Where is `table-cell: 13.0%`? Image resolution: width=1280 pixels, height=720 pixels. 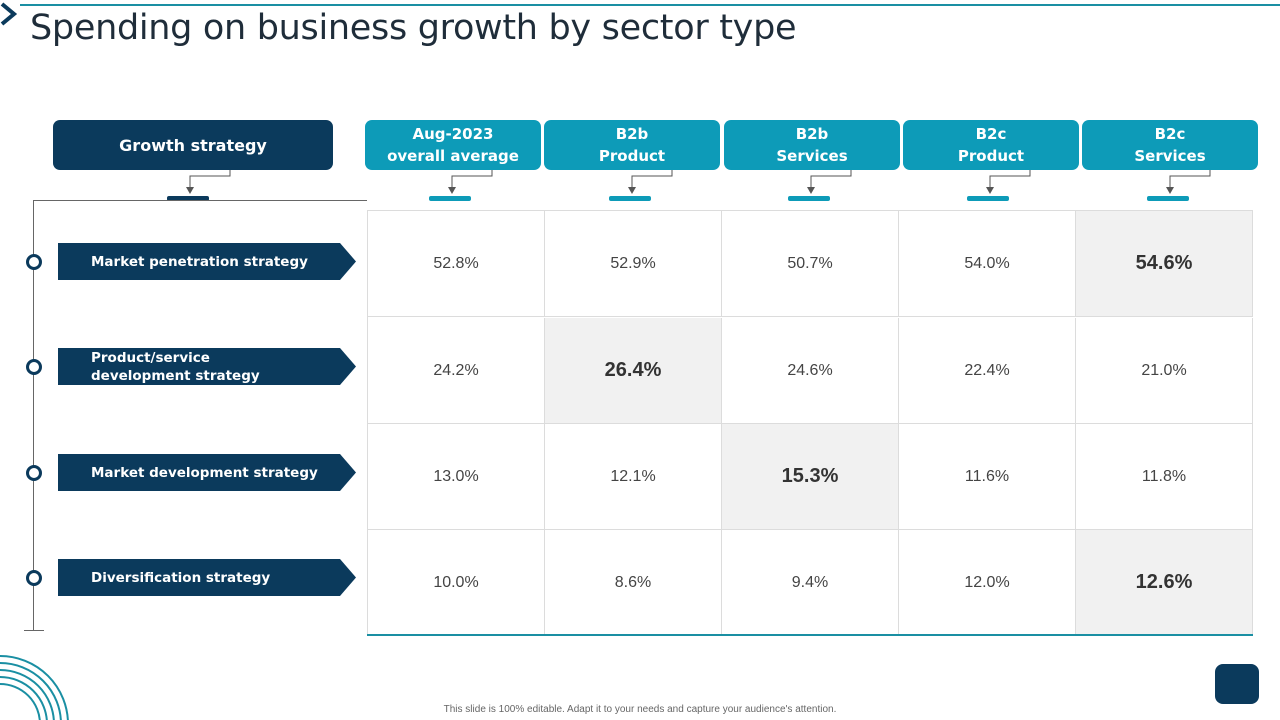
table-cell: 13.0% is located at coordinates (456, 477).